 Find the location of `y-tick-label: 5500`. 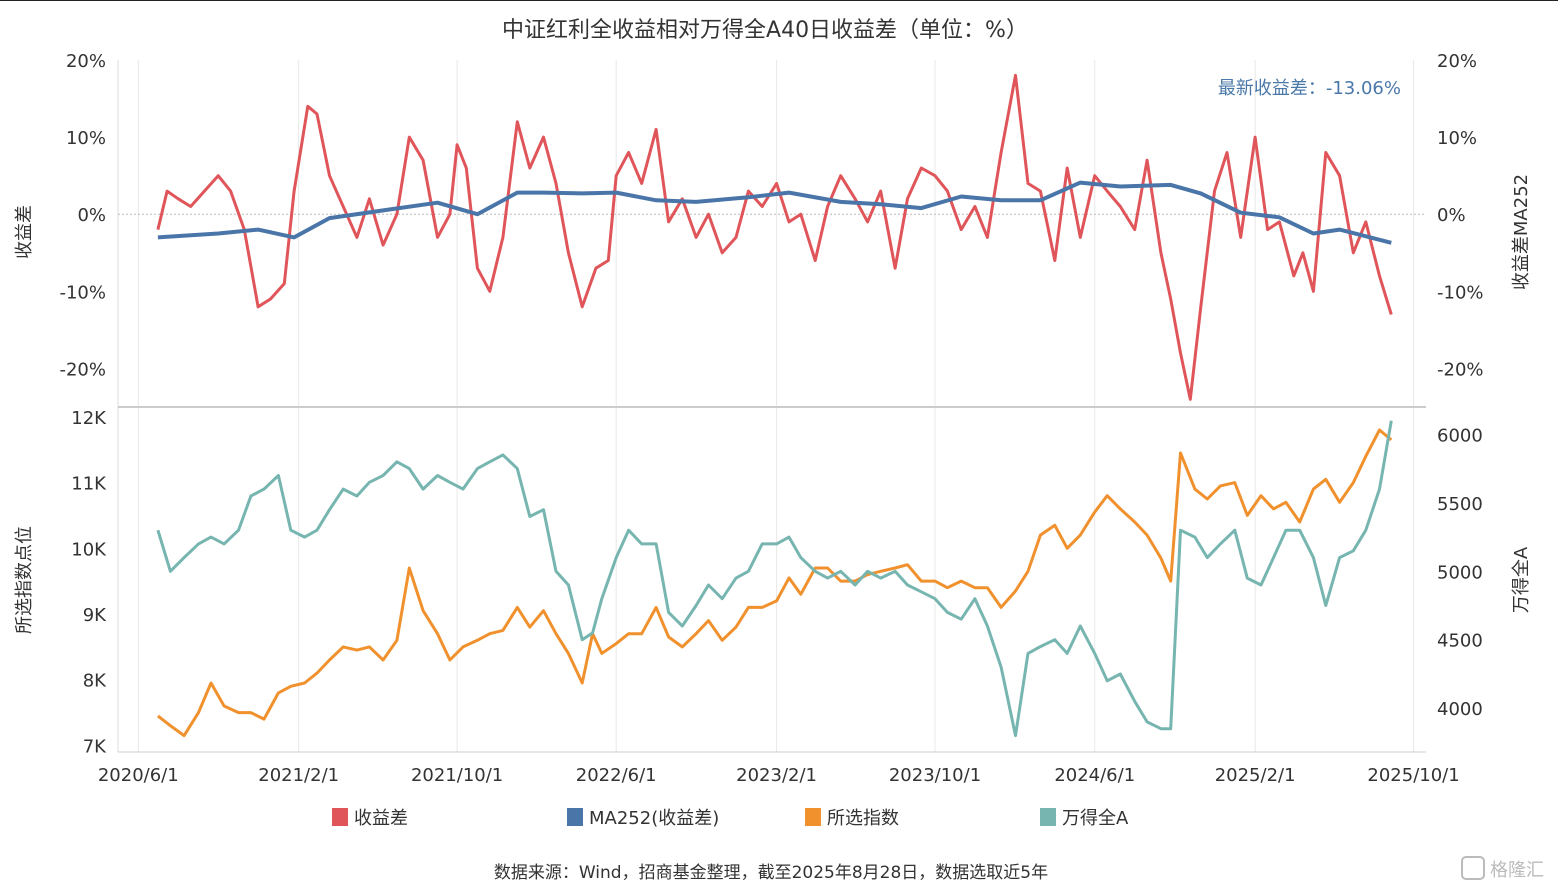

y-tick-label: 5500 is located at coordinates (1460, 504).